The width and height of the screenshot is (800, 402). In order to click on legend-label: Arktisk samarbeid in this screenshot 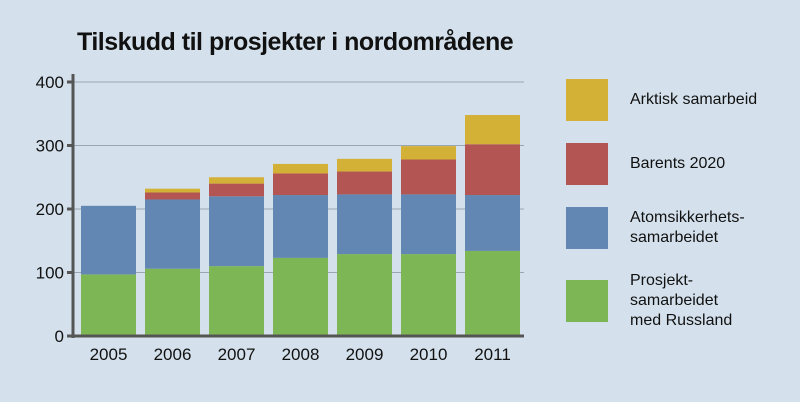, I will do `click(694, 99)`.